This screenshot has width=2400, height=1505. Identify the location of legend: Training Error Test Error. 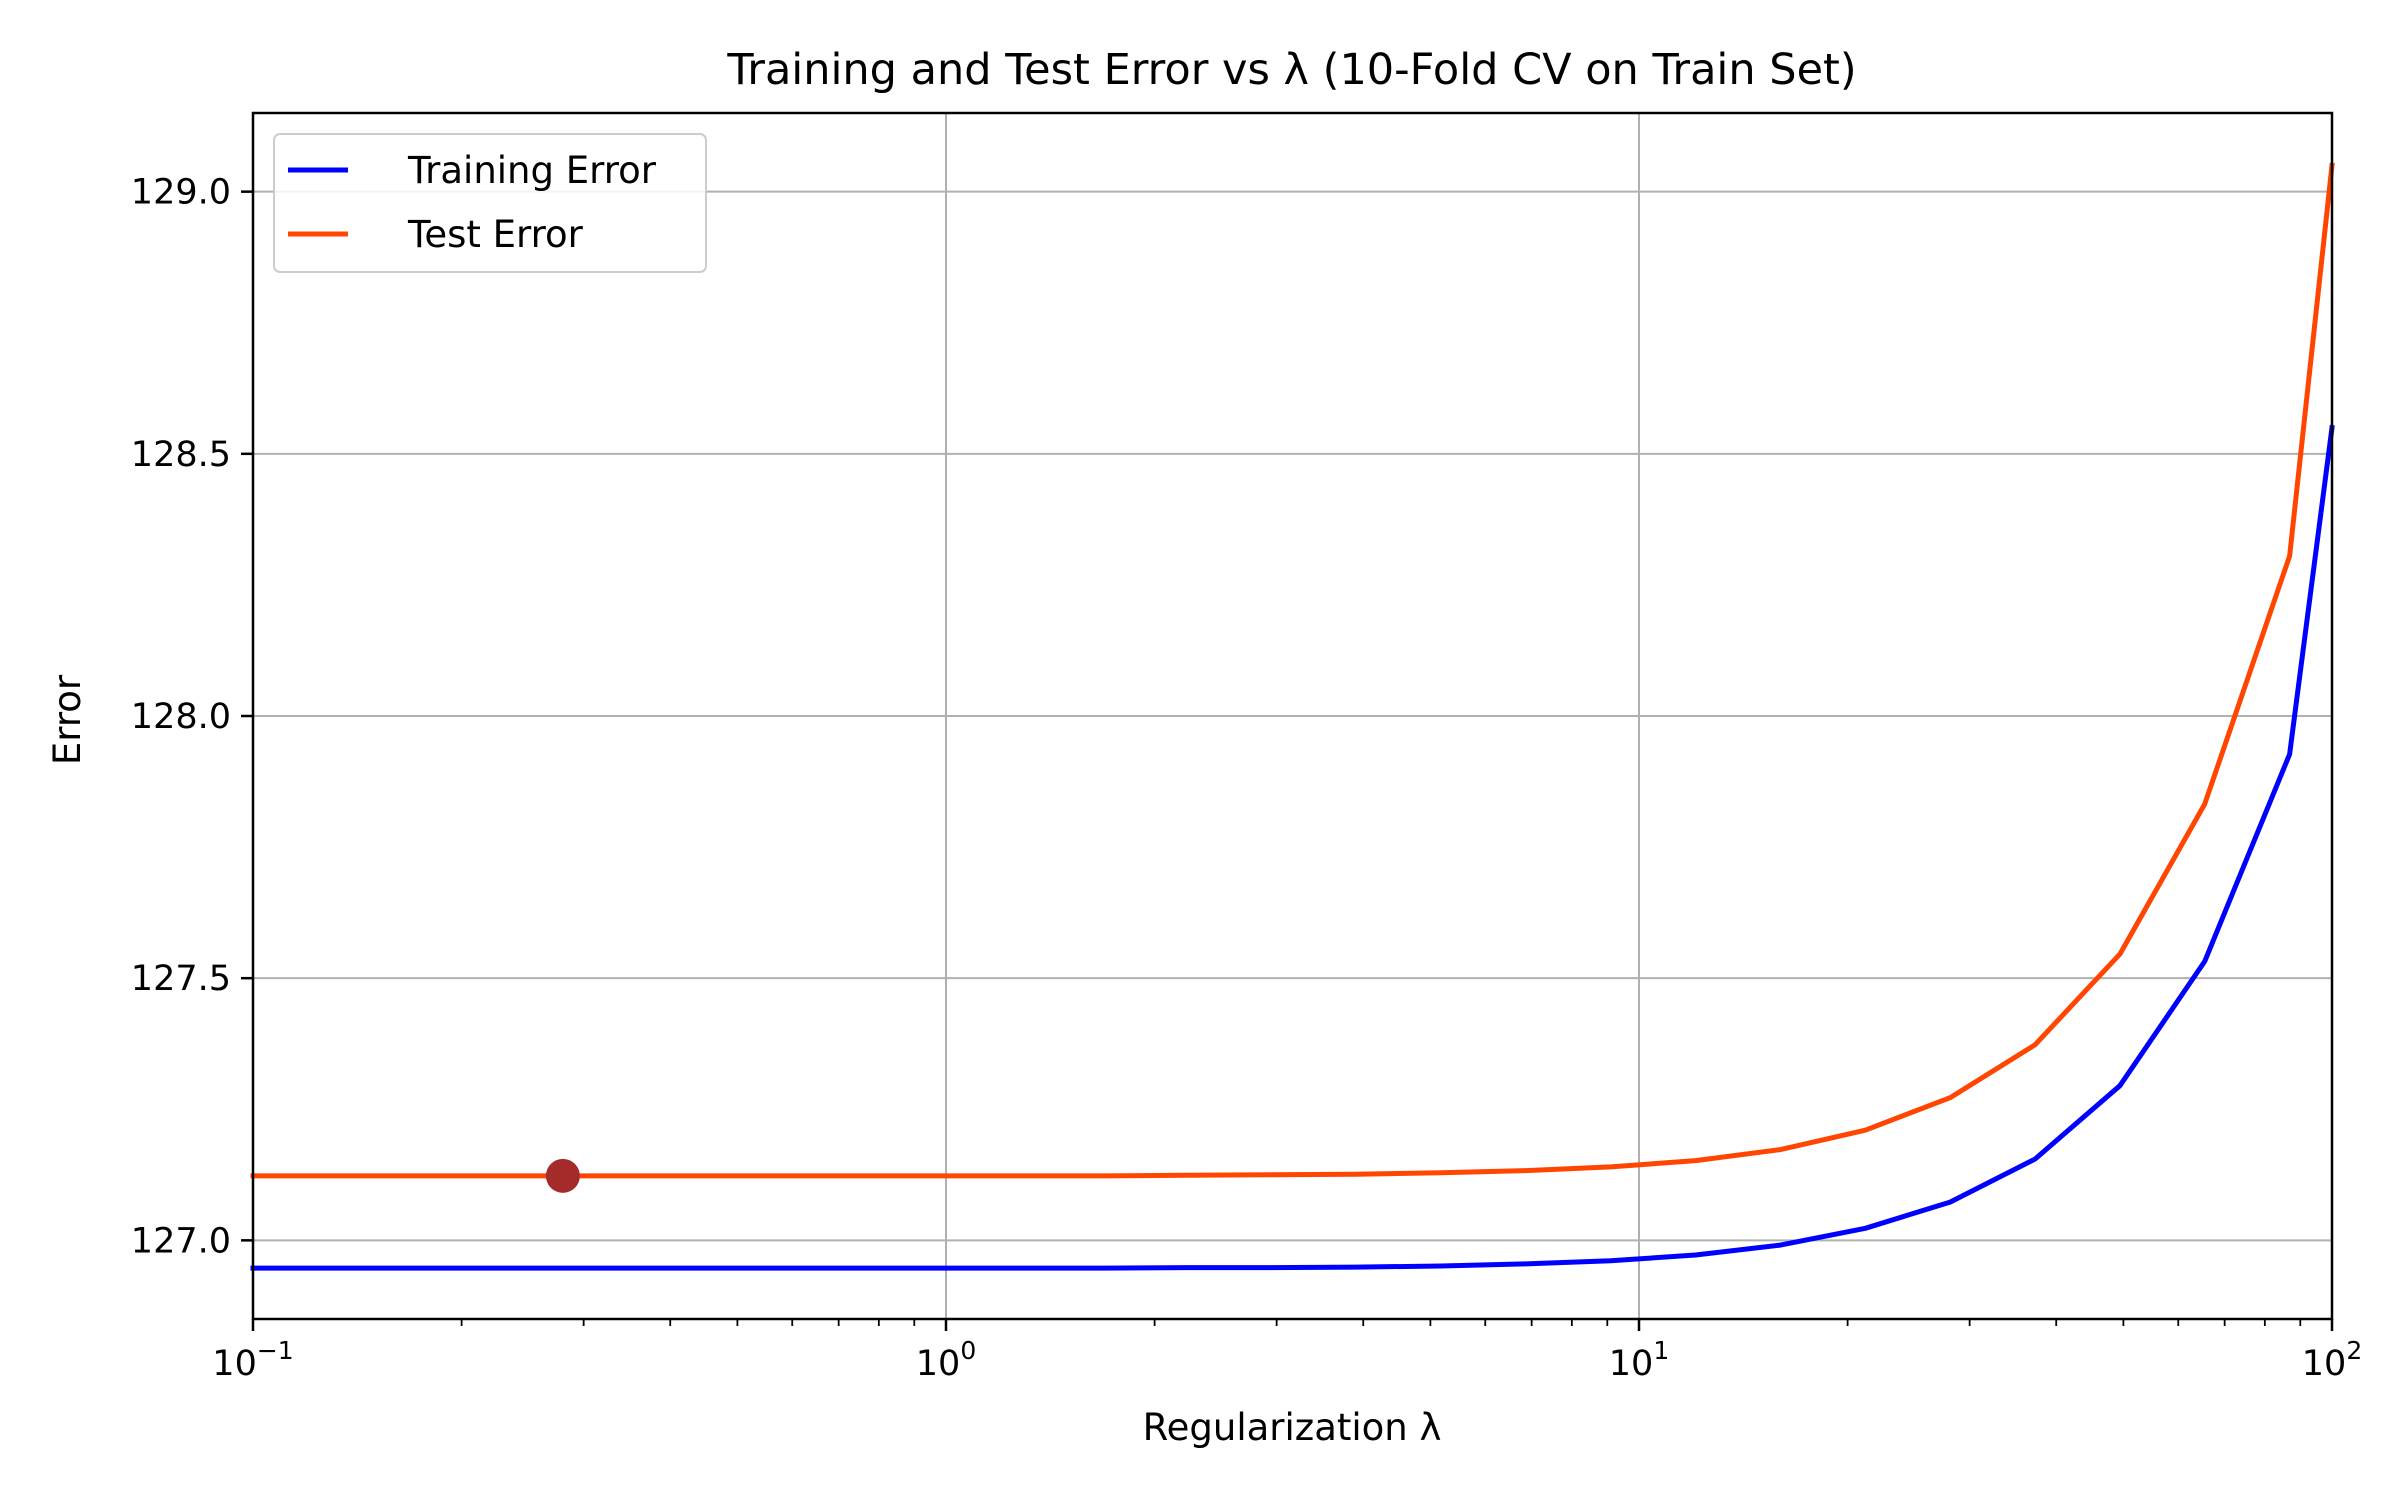
(490, 203).